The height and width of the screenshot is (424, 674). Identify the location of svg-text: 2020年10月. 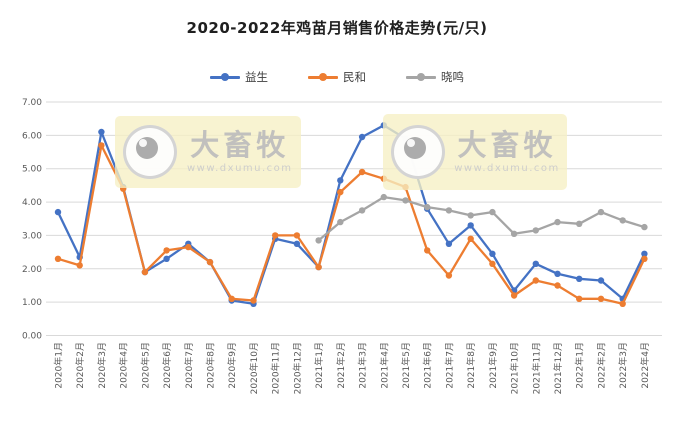
(254, 368).